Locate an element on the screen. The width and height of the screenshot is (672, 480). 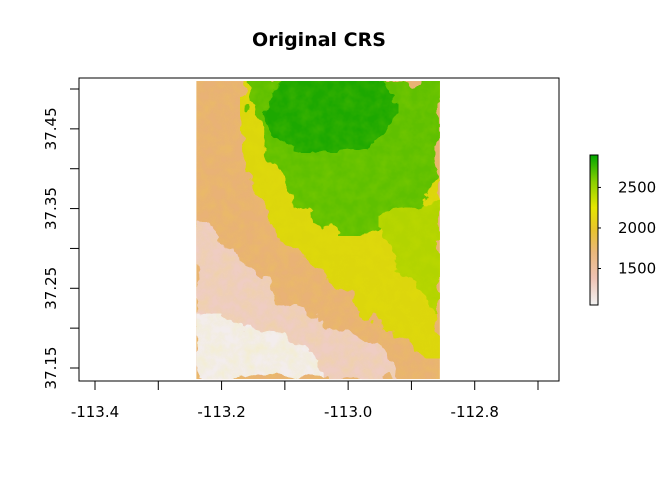
y-tick-label: 37.35 is located at coordinates (51, 208).